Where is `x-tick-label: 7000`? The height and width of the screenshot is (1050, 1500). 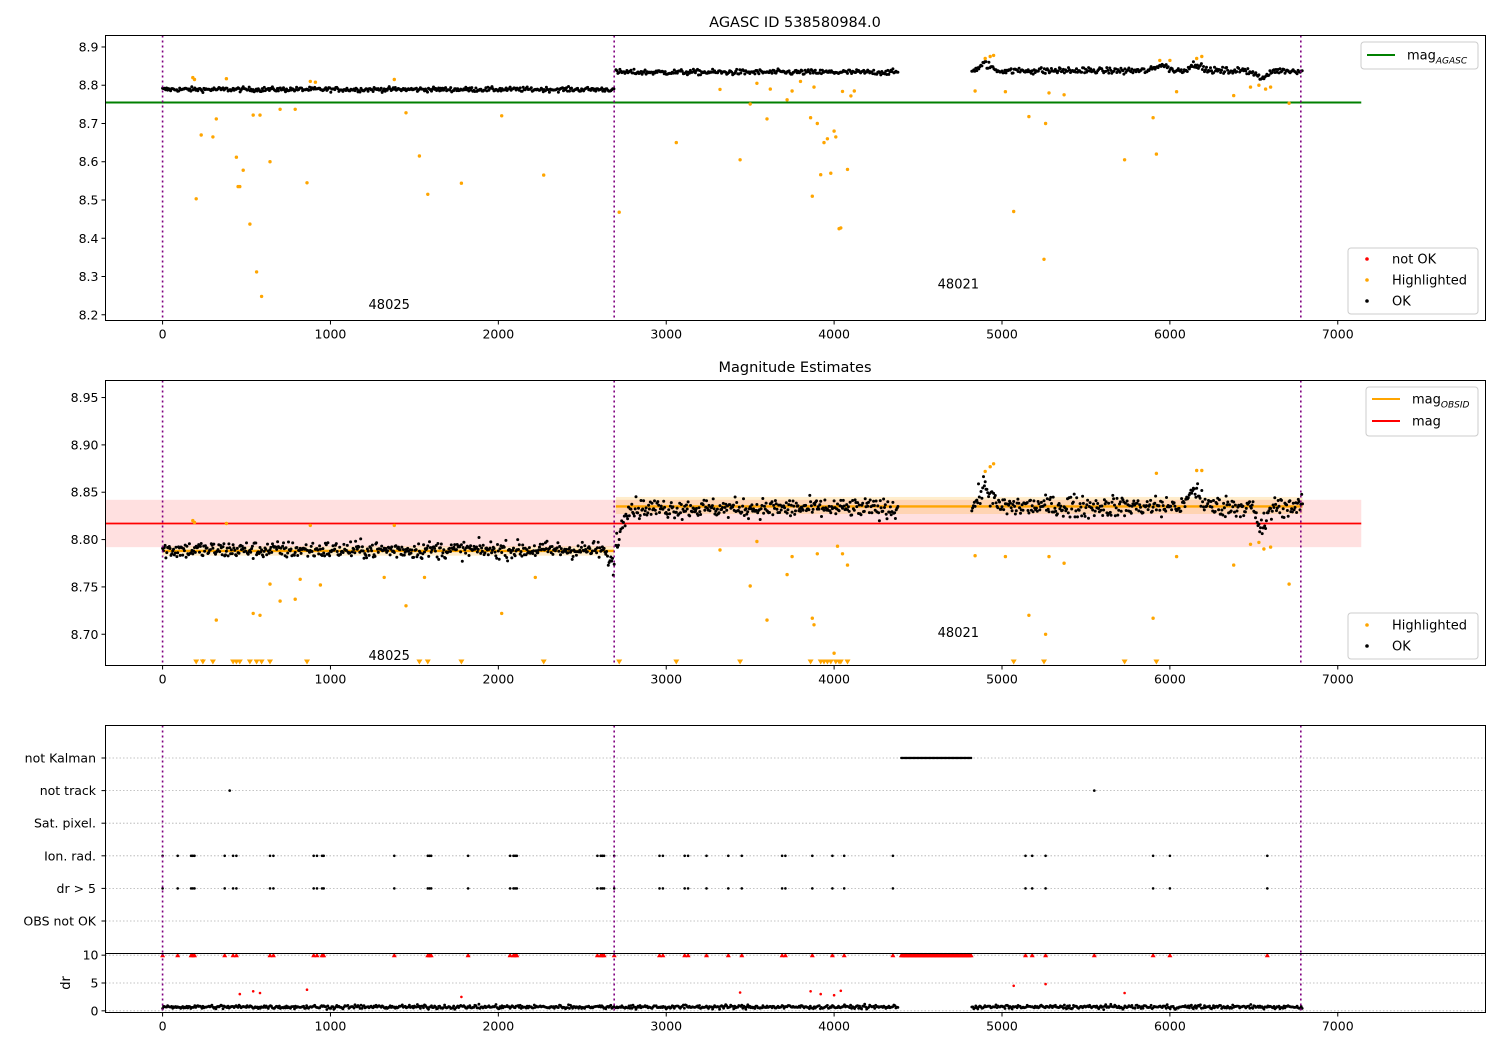 x-tick-label: 7000 is located at coordinates (1338, 1026).